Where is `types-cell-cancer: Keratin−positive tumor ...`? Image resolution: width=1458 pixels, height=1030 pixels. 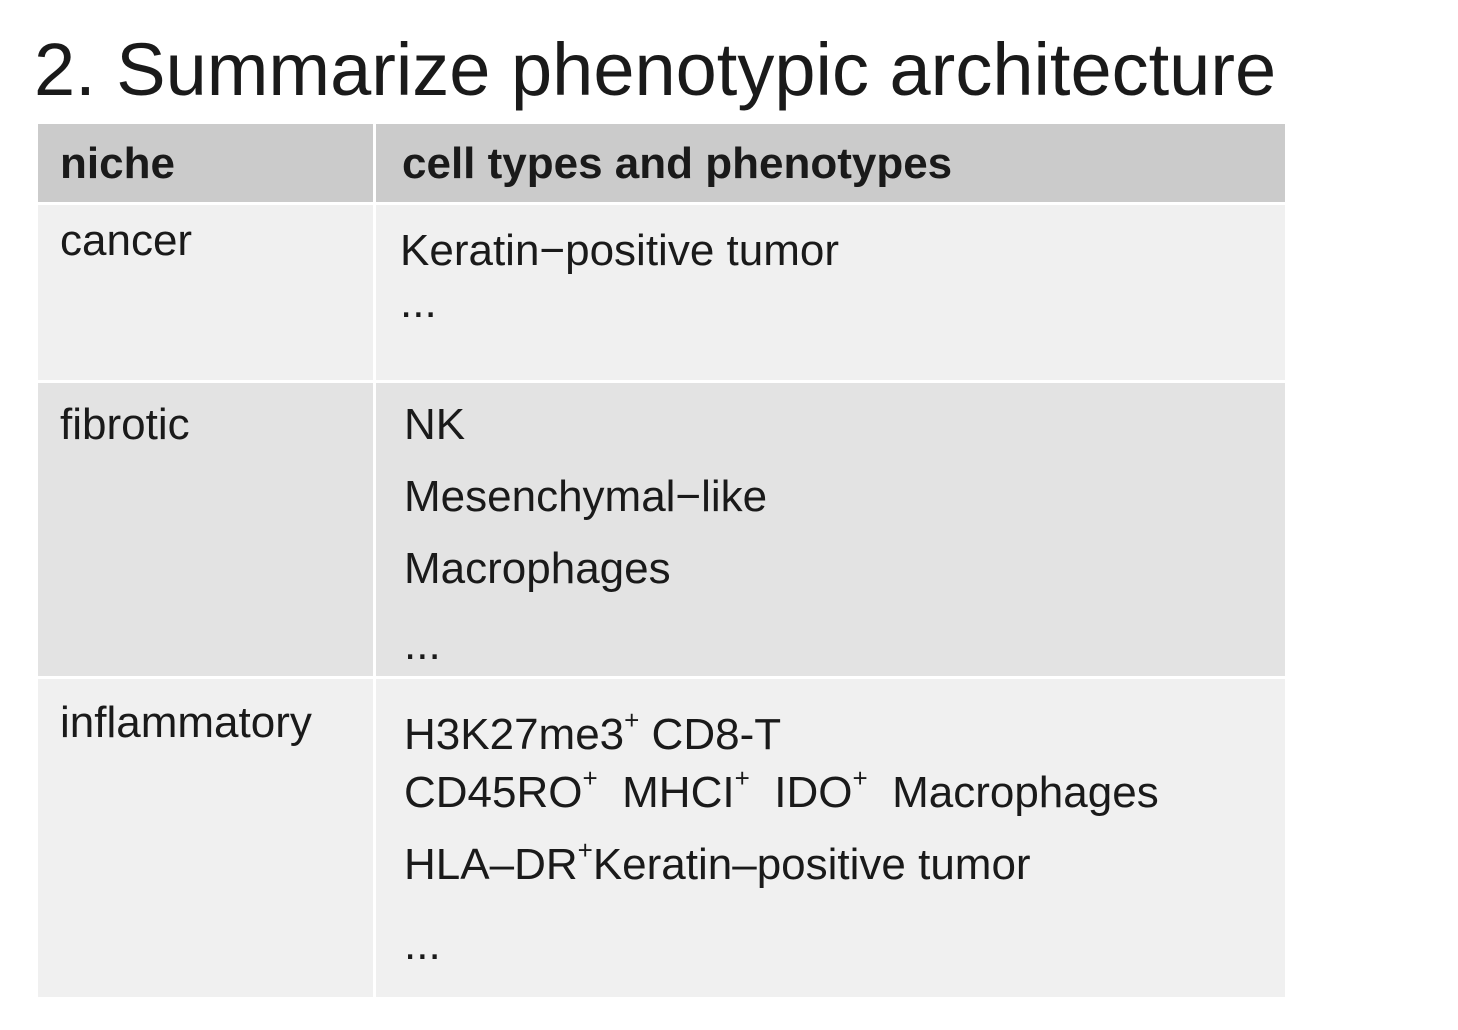
types-cell-cancer: Keratin−positive tumor ... is located at coordinates (830, 292).